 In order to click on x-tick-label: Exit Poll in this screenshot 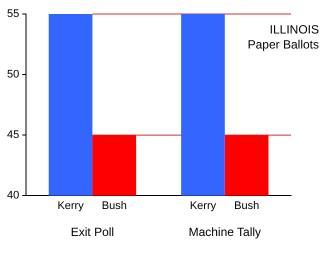, I will do `click(92, 232)`.